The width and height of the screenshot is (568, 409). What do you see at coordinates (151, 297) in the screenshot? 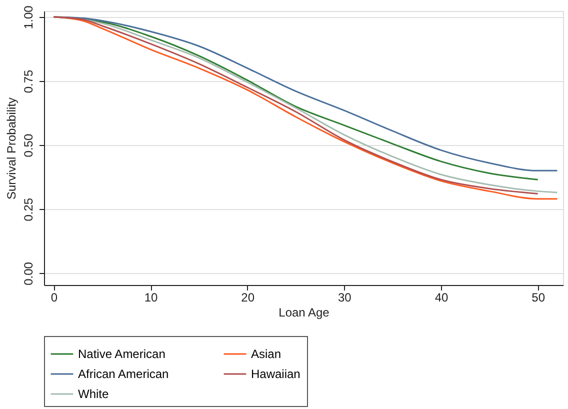
I see `x-tick-label: 10` at bounding box center [151, 297].